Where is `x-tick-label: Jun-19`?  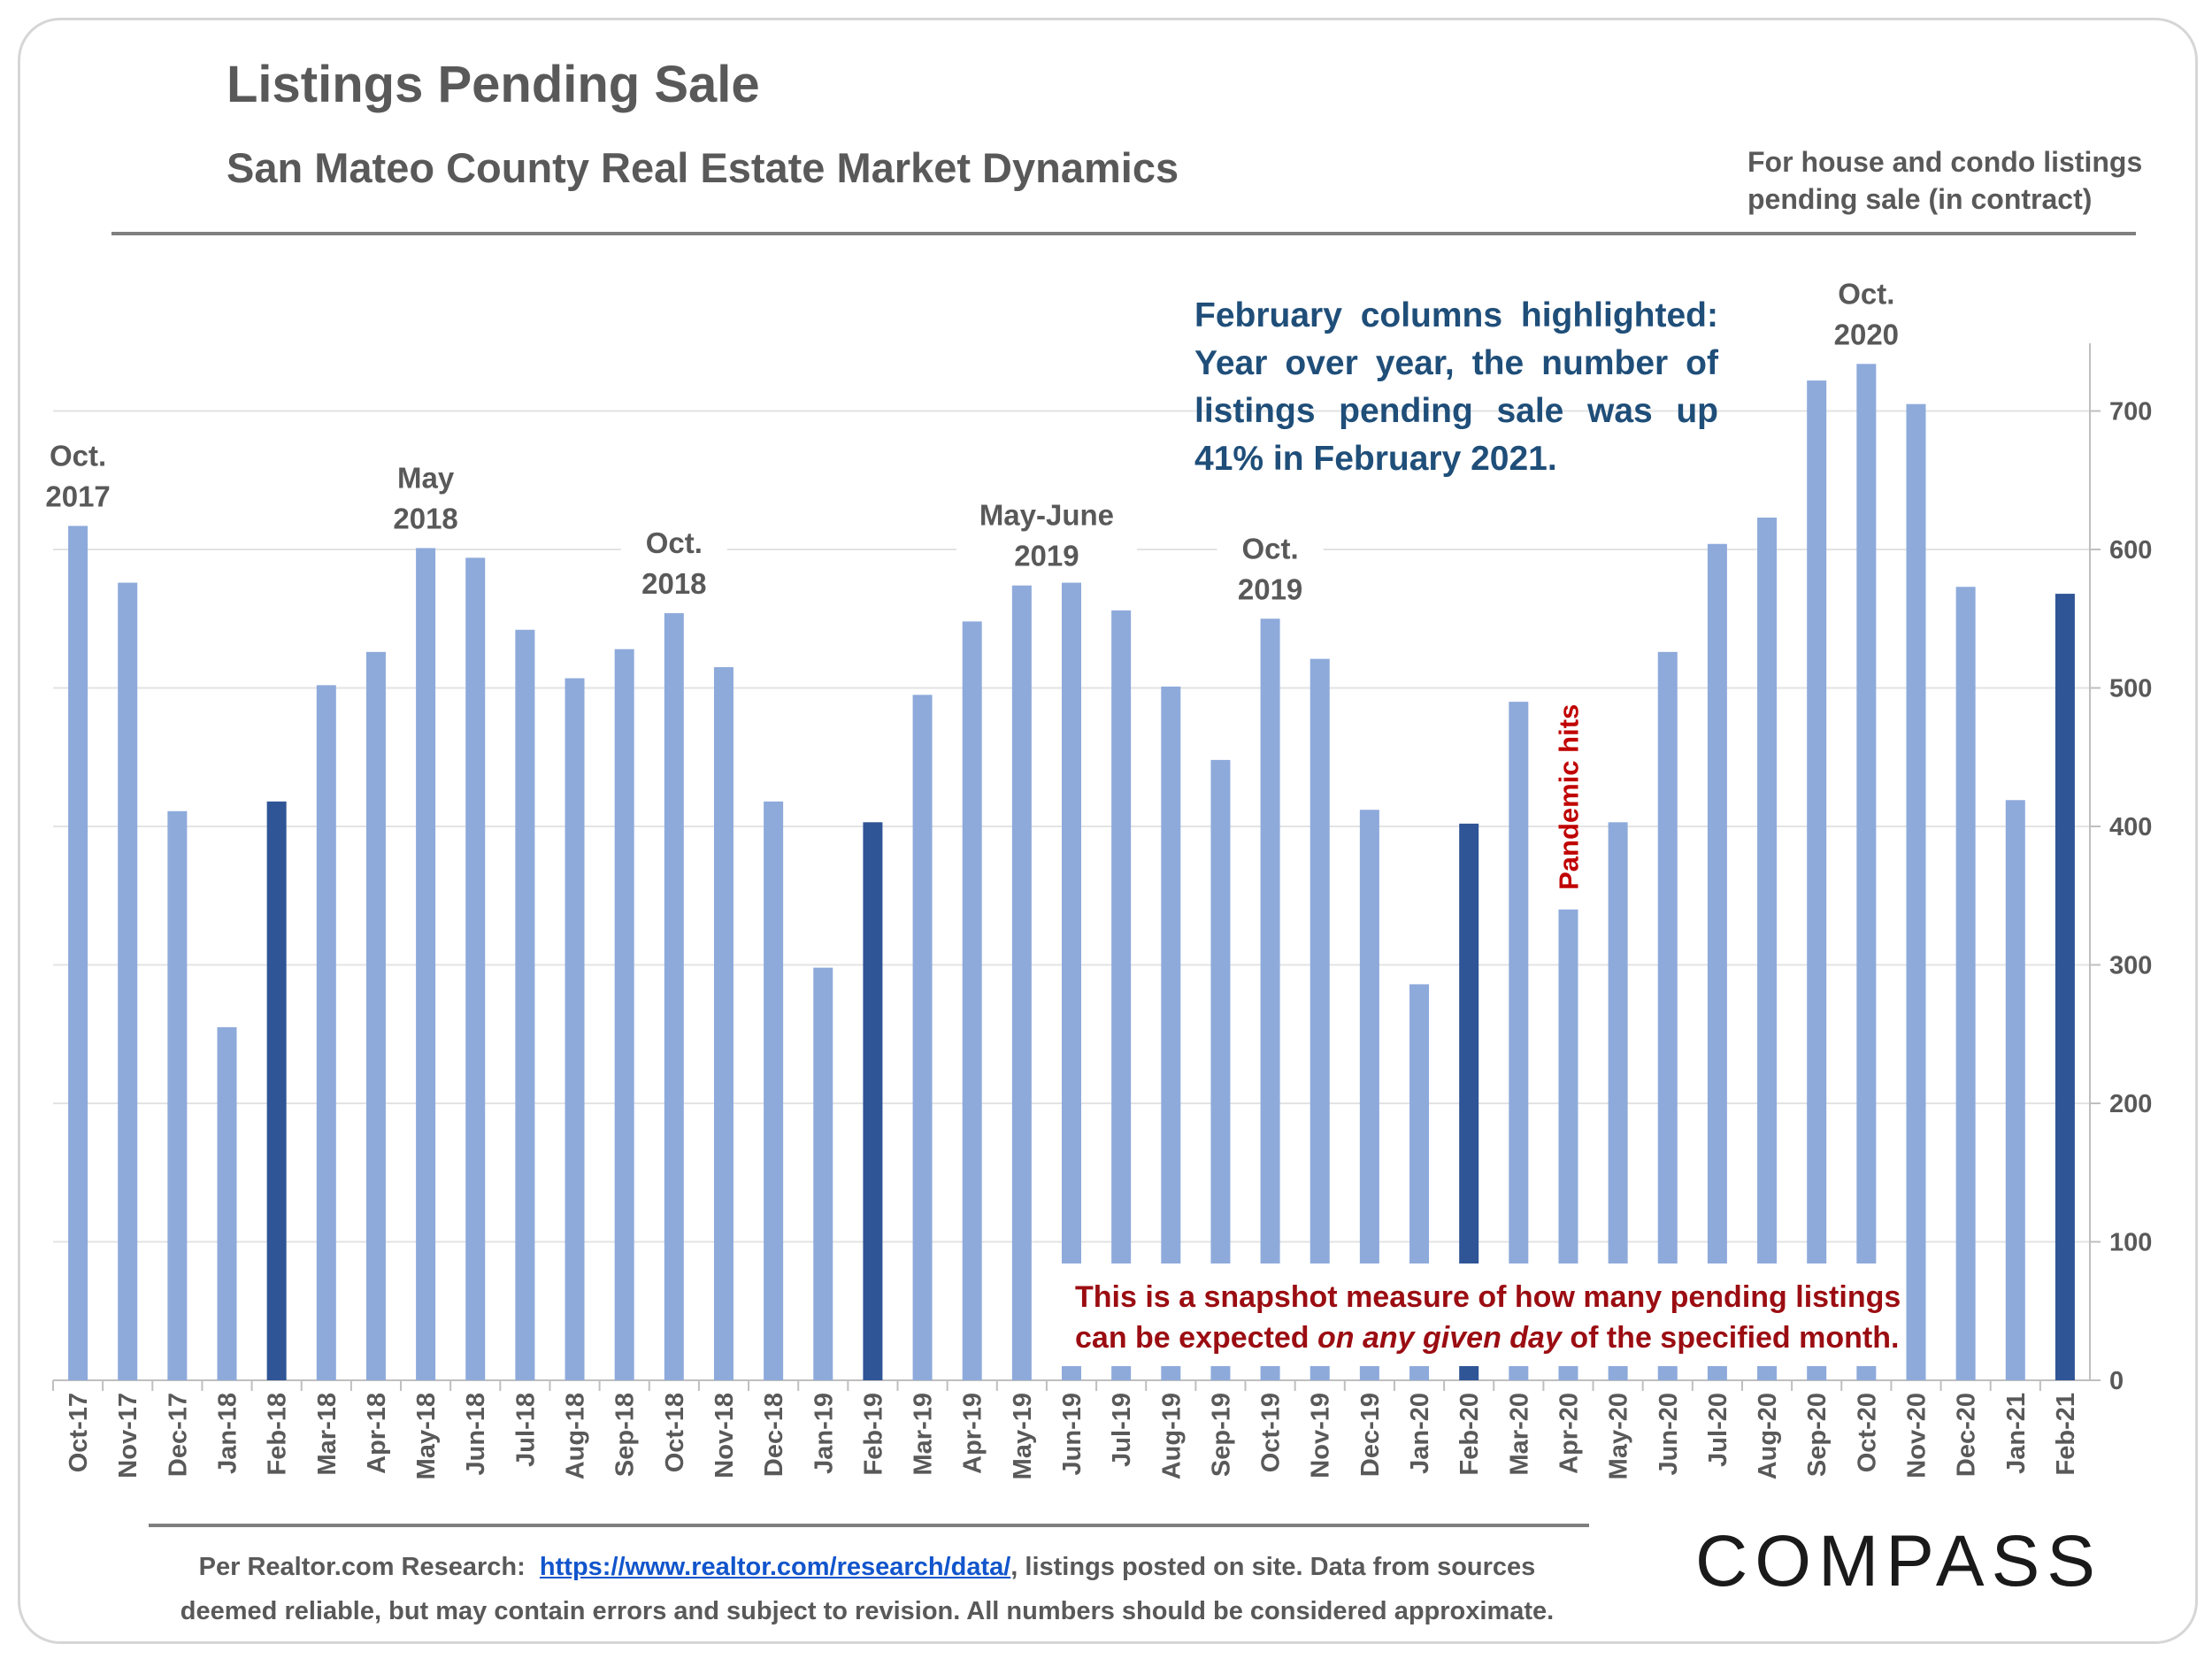
x-tick-label: Jun-19 is located at coordinates (1073, 1434).